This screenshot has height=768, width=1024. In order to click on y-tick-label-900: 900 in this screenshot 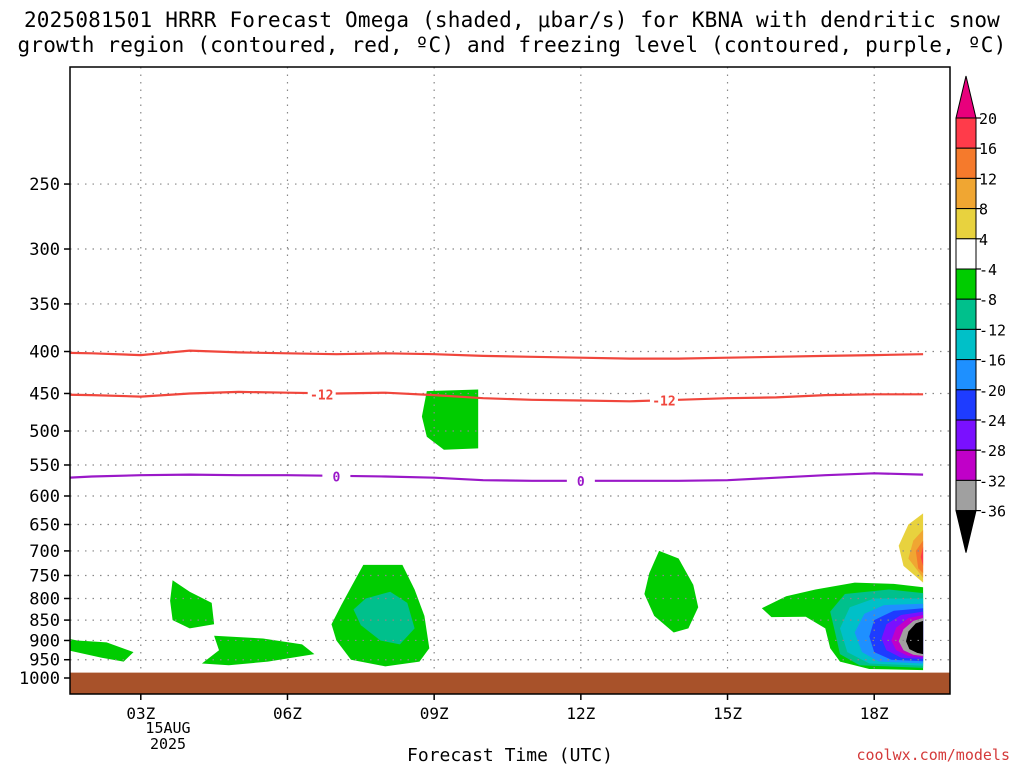, I will do `click(44, 641)`.